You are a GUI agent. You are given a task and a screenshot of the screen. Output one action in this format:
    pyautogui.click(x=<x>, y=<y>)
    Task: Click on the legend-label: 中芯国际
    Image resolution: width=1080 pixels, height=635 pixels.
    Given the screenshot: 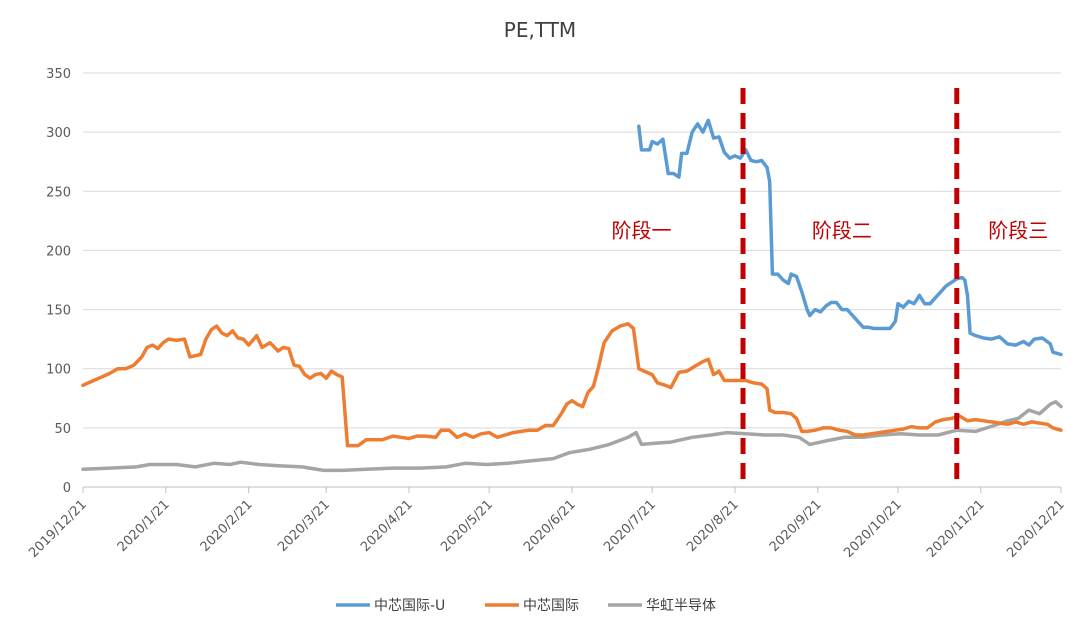 What is the action you would take?
    pyautogui.click(x=551, y=606)
    